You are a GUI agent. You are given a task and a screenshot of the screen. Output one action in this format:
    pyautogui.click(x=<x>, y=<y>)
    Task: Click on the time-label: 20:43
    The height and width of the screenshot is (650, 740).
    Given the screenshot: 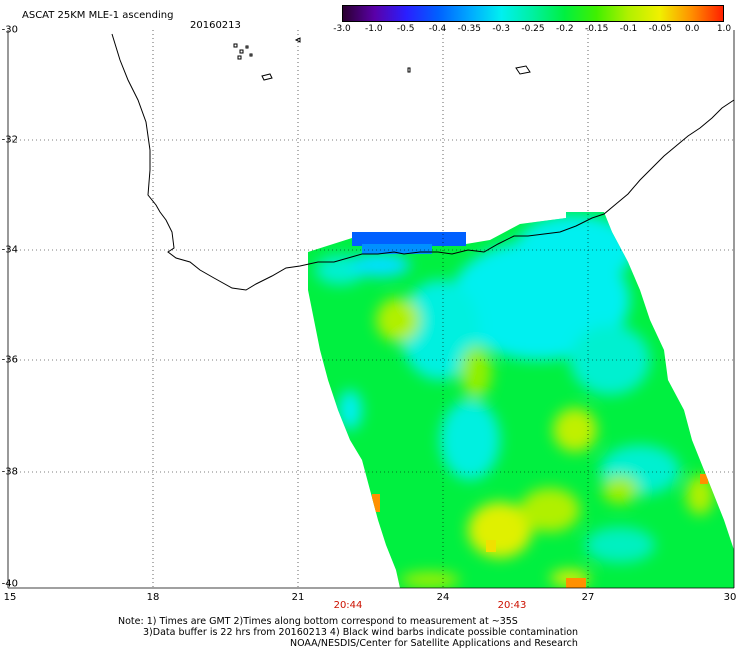 What is the action you would take?
    pyautogui.click(x=512, y=605)
    